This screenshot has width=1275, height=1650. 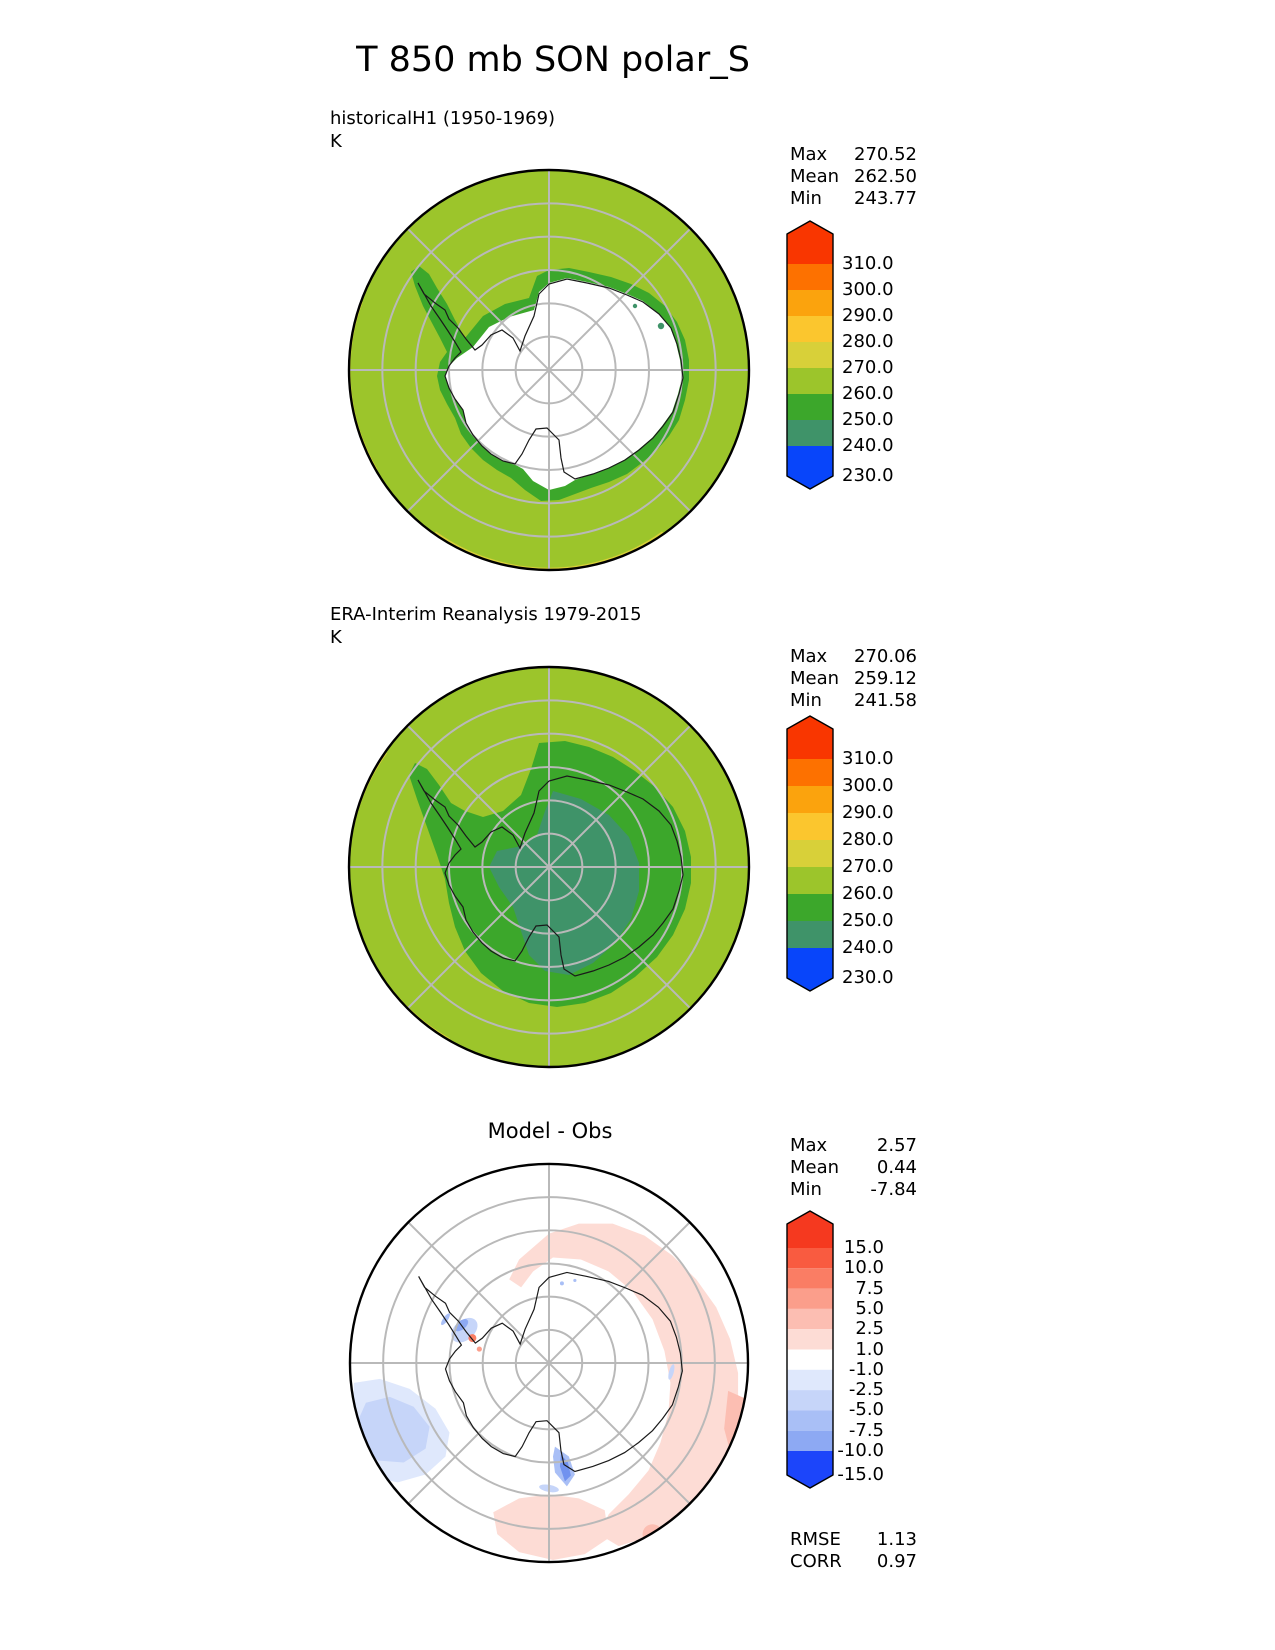 I want to click on metric-row: CORR 0.97, so click(x=853, y=1562).